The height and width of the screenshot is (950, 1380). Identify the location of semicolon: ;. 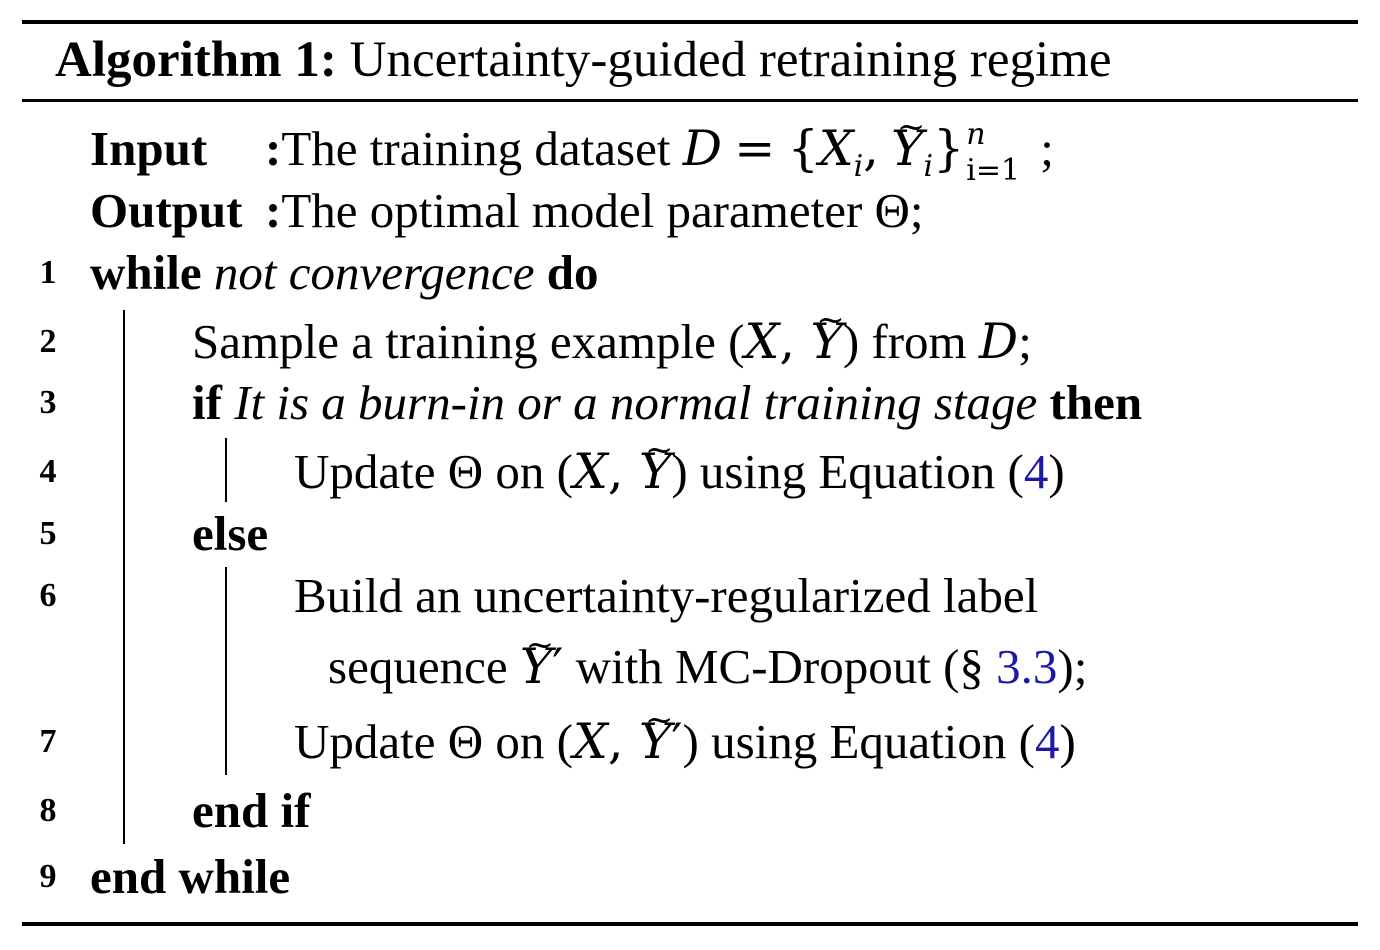
(1025, 341).